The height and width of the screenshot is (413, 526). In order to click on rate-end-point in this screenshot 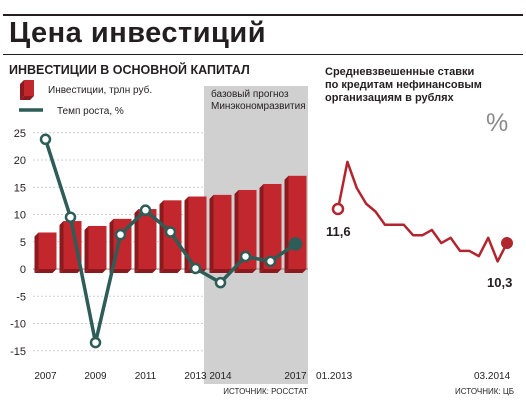, I will do `click(507, 243)`.